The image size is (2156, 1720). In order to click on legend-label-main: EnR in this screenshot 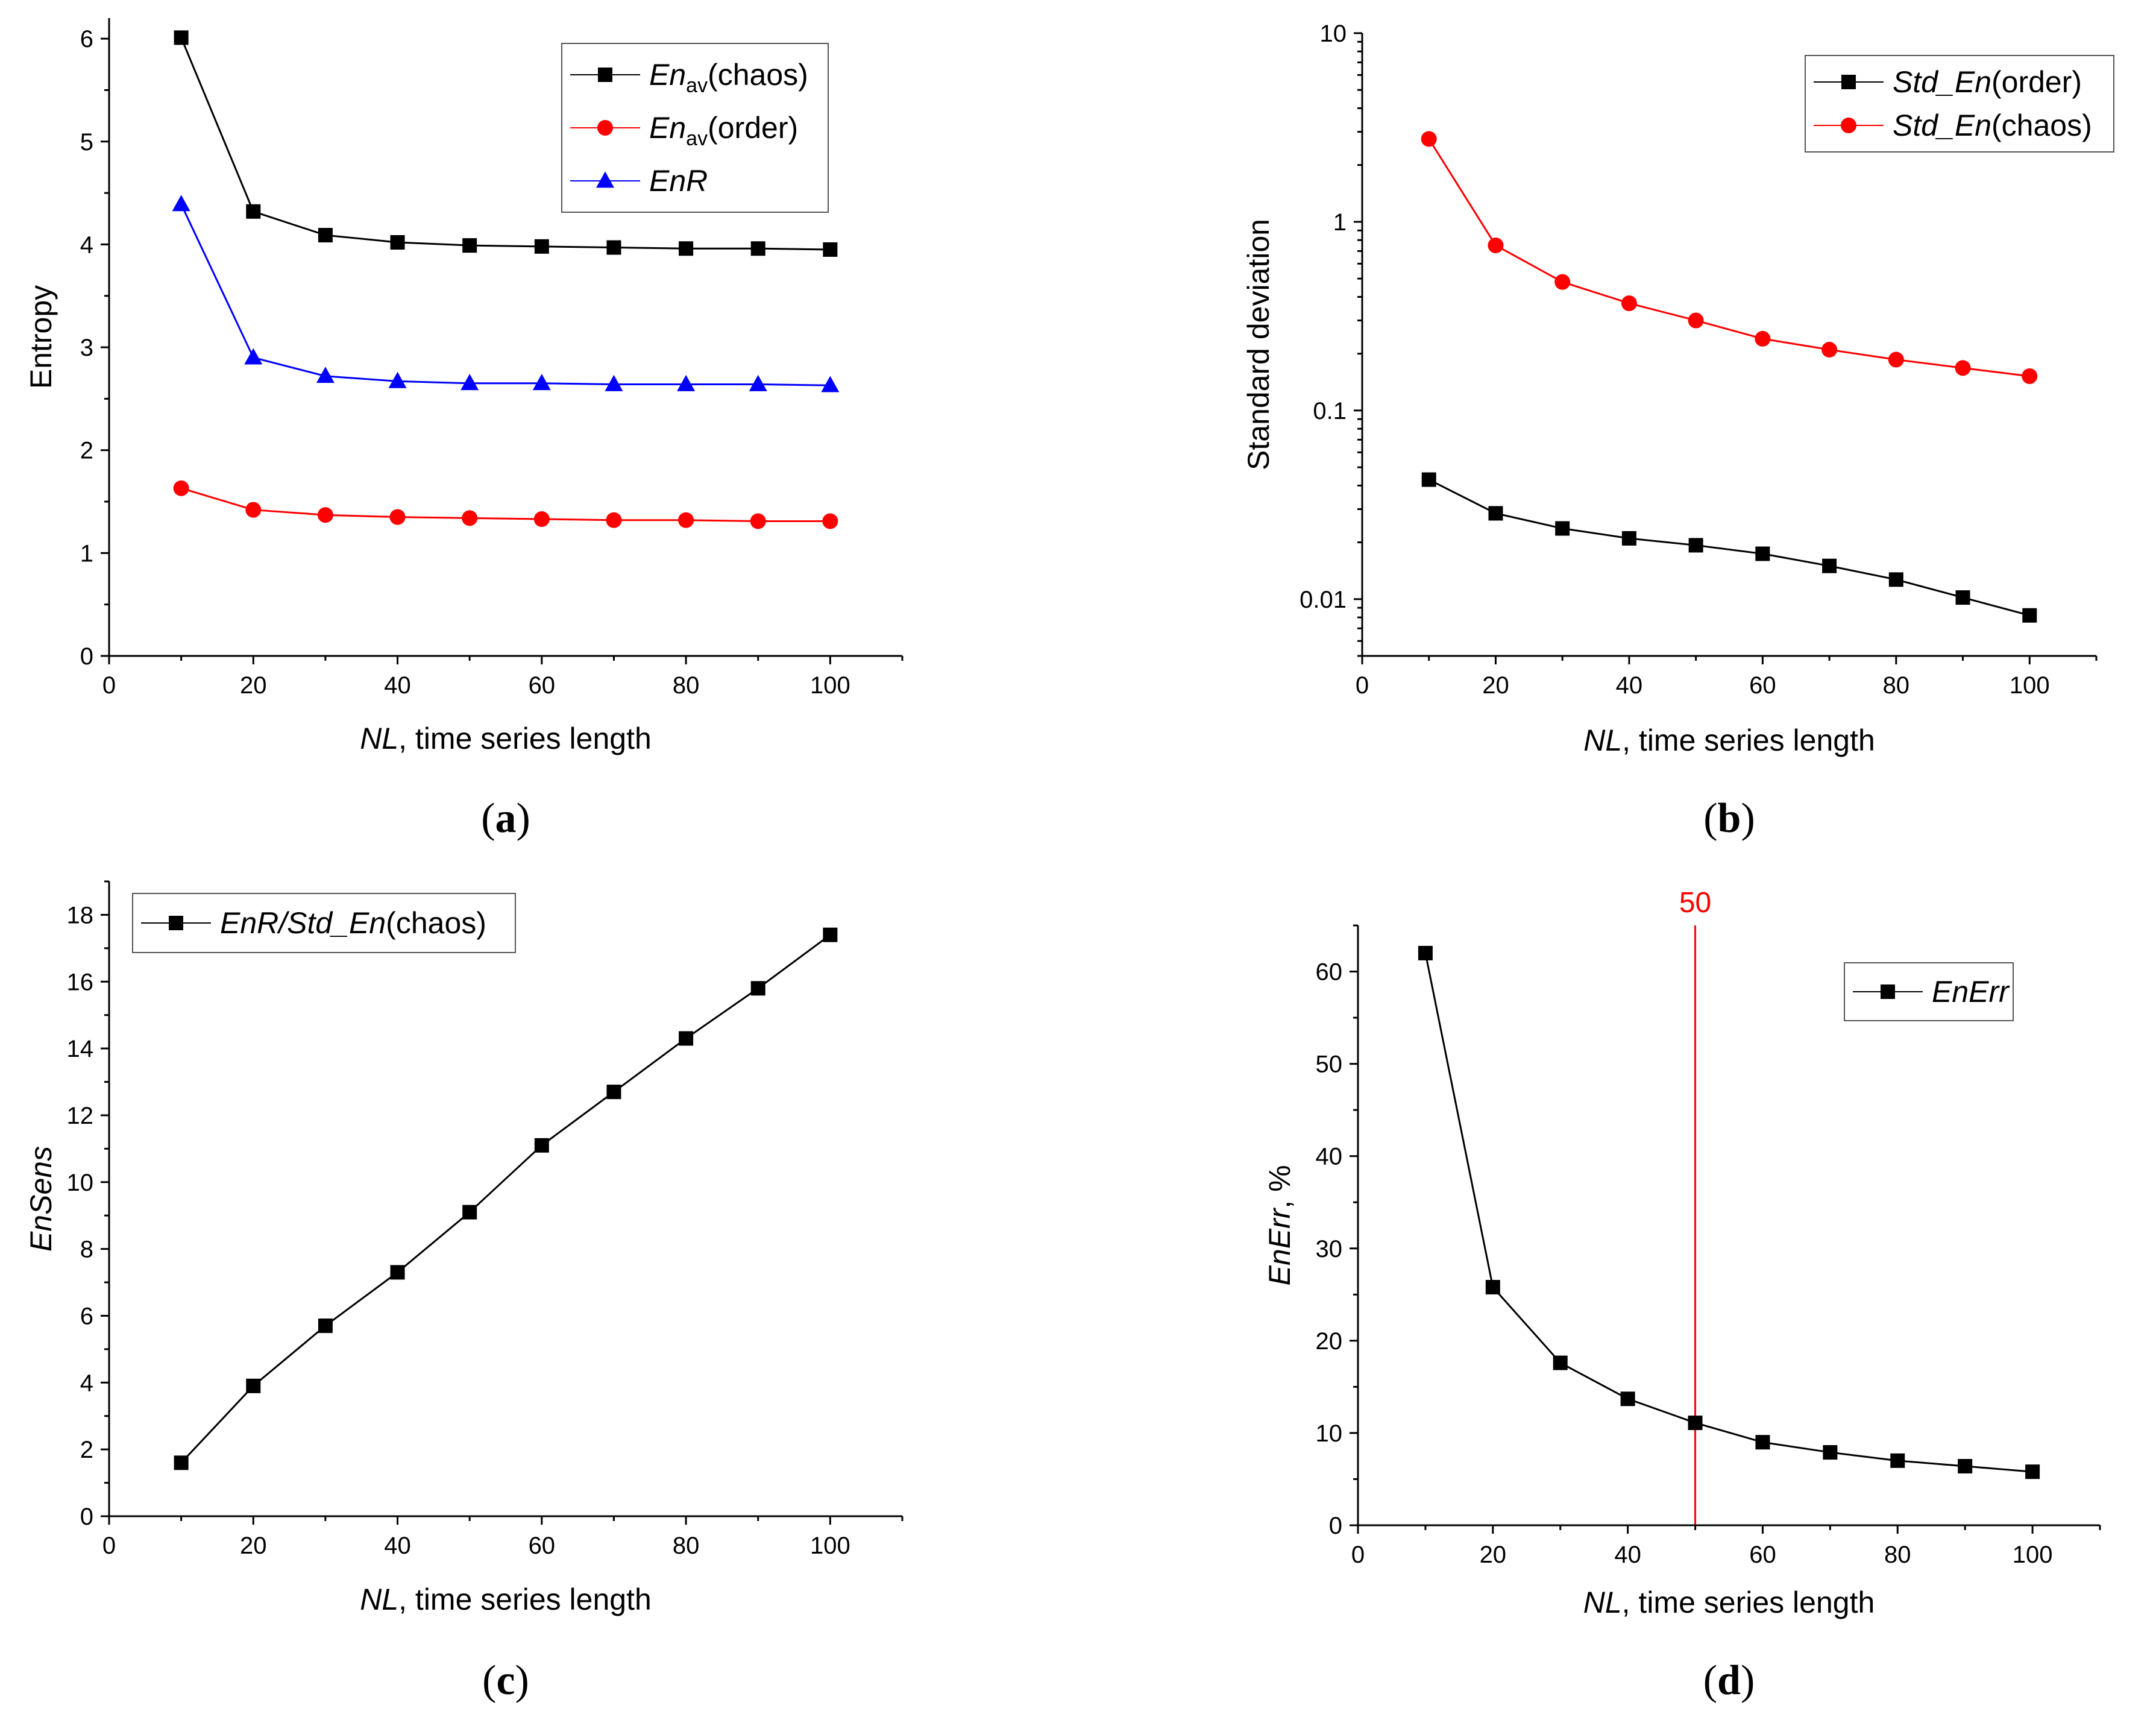, I will do `click(679, 181)`.